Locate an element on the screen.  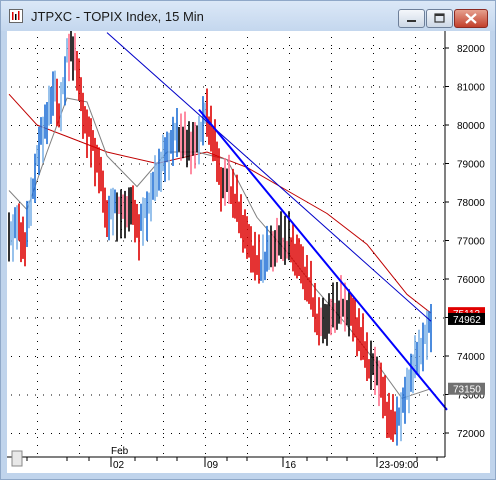
scroll-handle is located at coordinates (17, 458).